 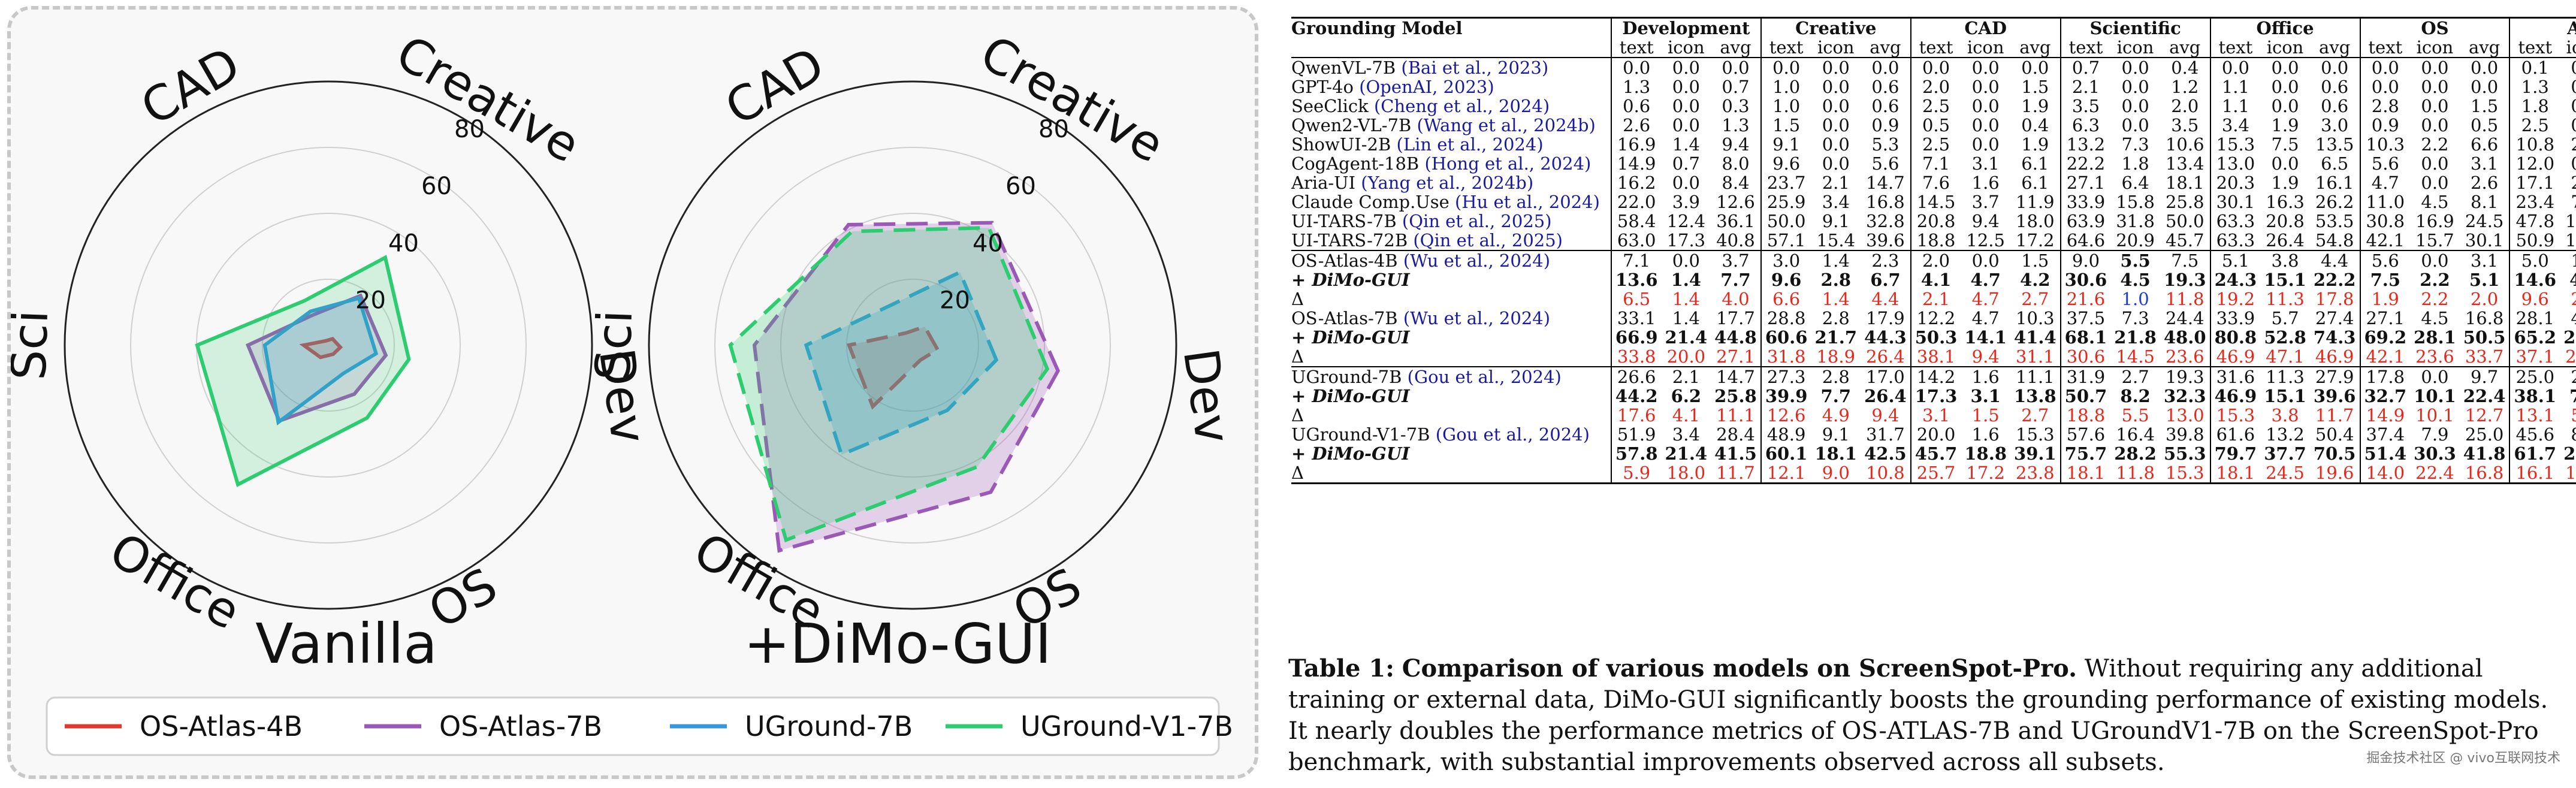 I want to click on table-cell: 14.6, so click(x=2534, y=279).